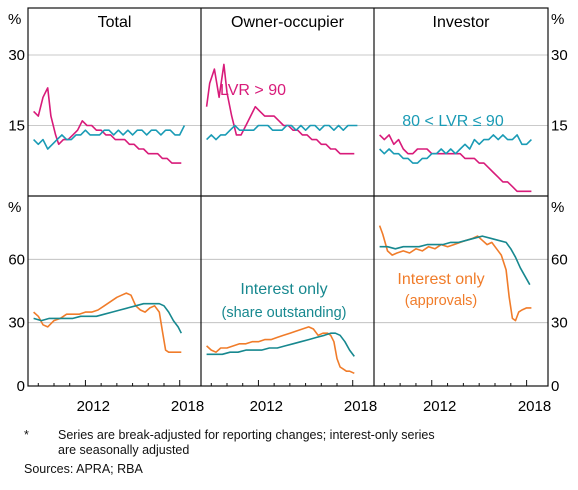 The height and width of the screenshot is (490, 578). Describe the element at coordinates (16, 126) in the screenshot. I see `y-tick-left-top-15: 15` at that location.